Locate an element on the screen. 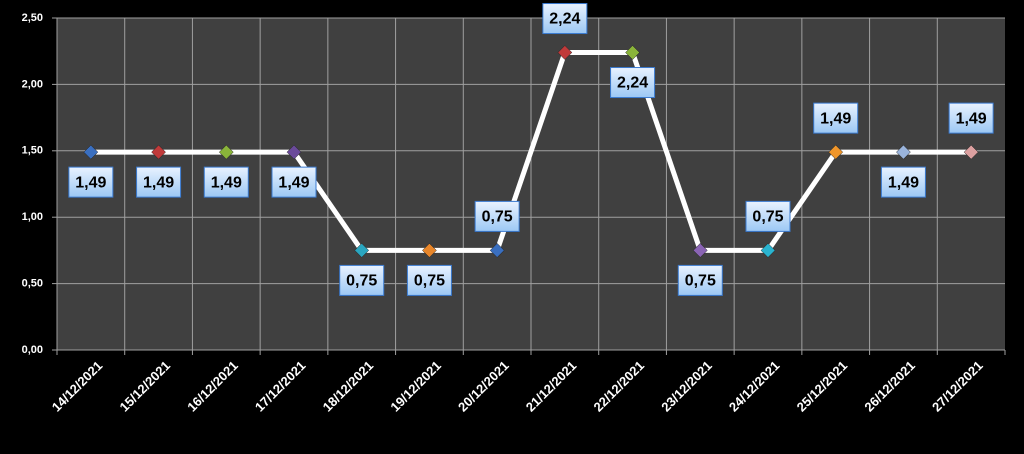 This screenshot has height=454, width=1024. y-tick-label: 1,50 is located at coordinates (32, 151).